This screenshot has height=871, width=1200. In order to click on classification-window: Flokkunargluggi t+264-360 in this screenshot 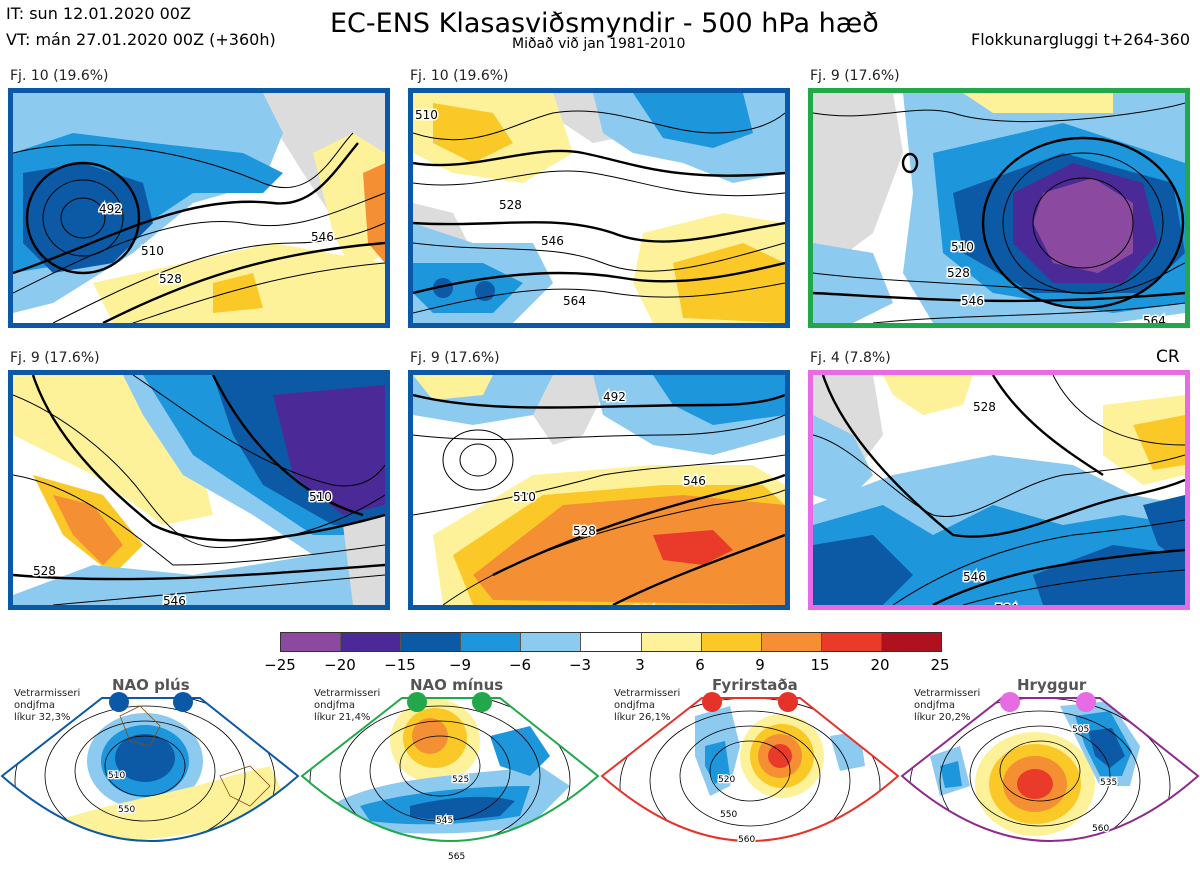, I will do `click(1080, 39)`.